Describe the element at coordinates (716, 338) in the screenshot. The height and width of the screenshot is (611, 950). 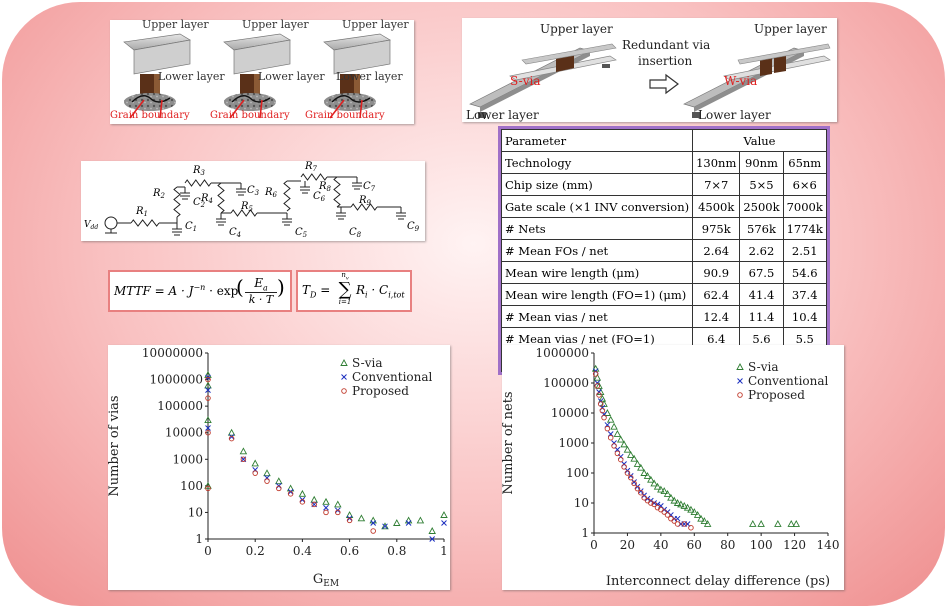
I see `row-value: 6.4` at that location.